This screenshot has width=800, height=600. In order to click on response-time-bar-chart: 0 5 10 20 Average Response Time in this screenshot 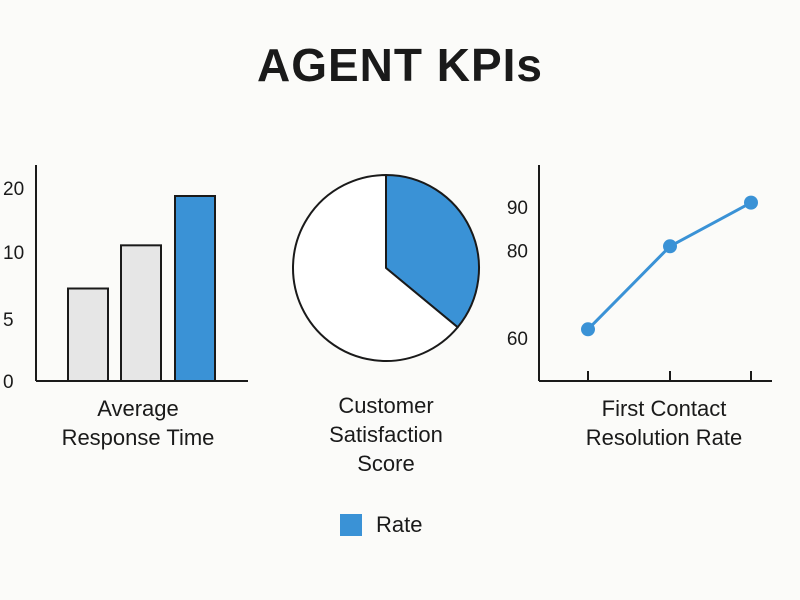, I will do `click(125, 307)`.